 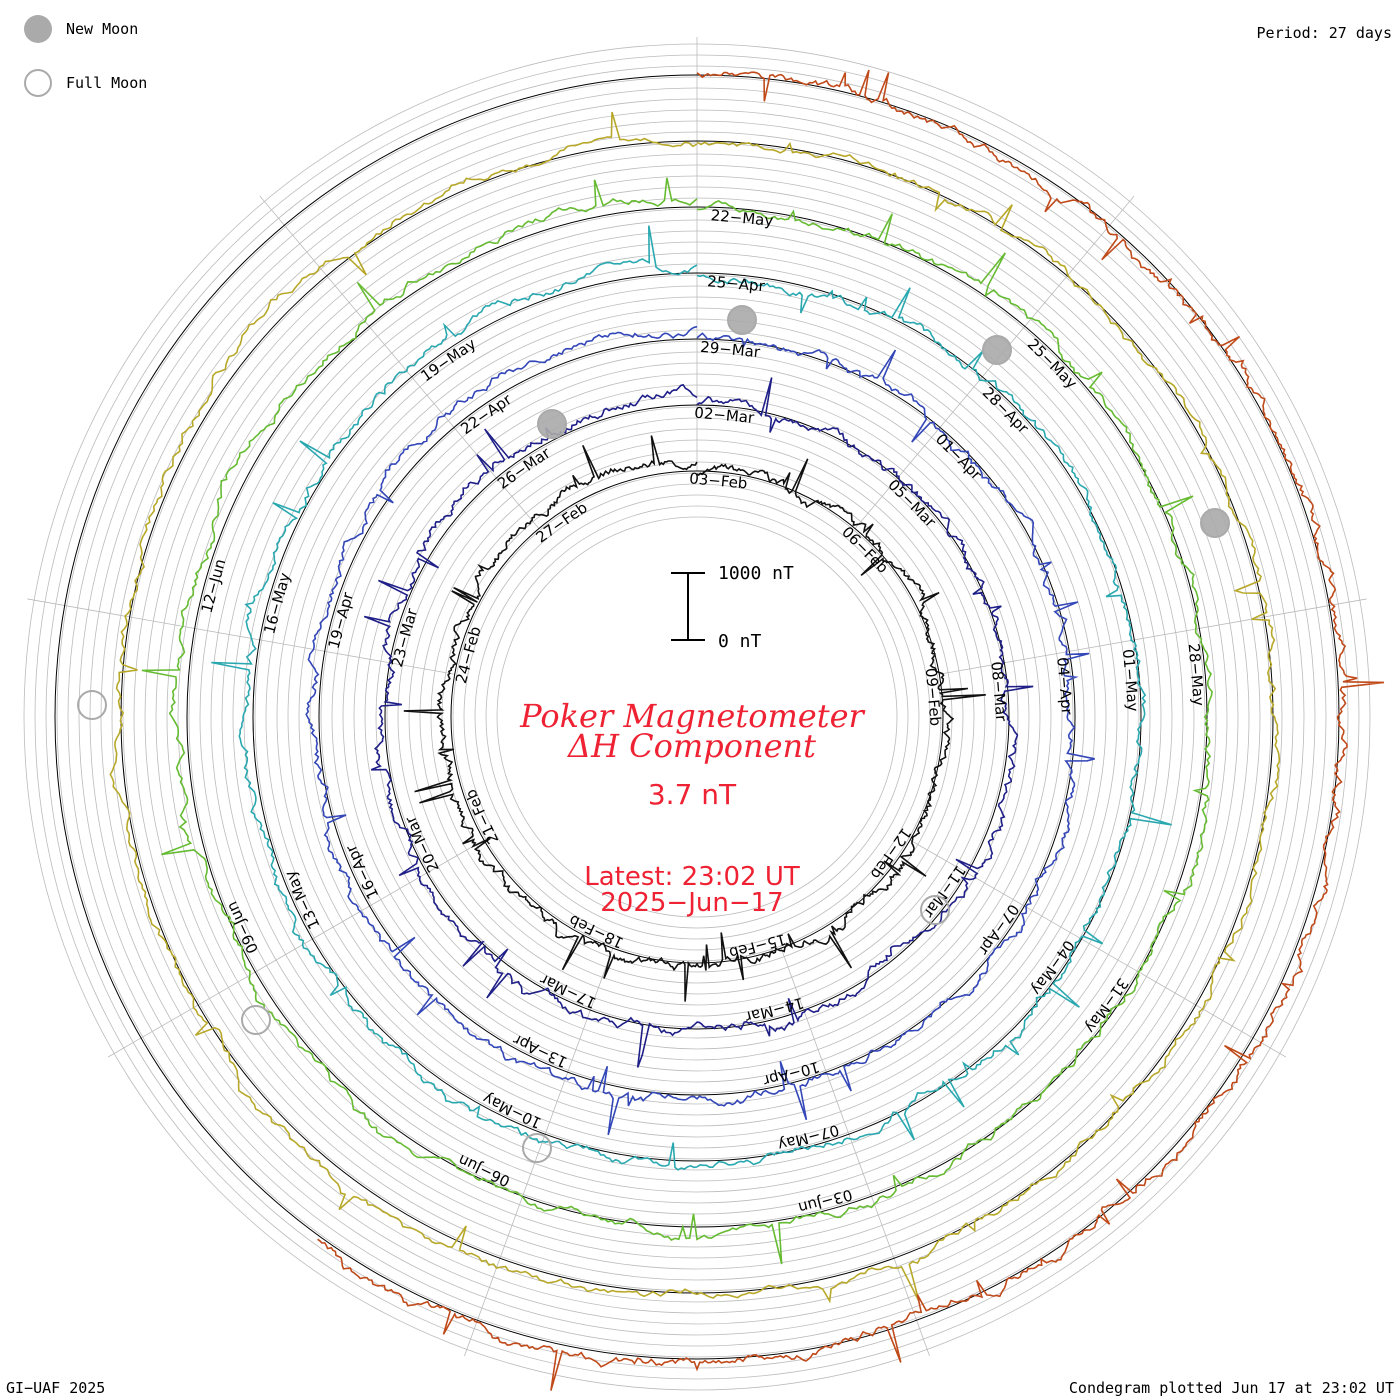 I want to click on date-label: 27−Feb, so click(x=562, y=522).